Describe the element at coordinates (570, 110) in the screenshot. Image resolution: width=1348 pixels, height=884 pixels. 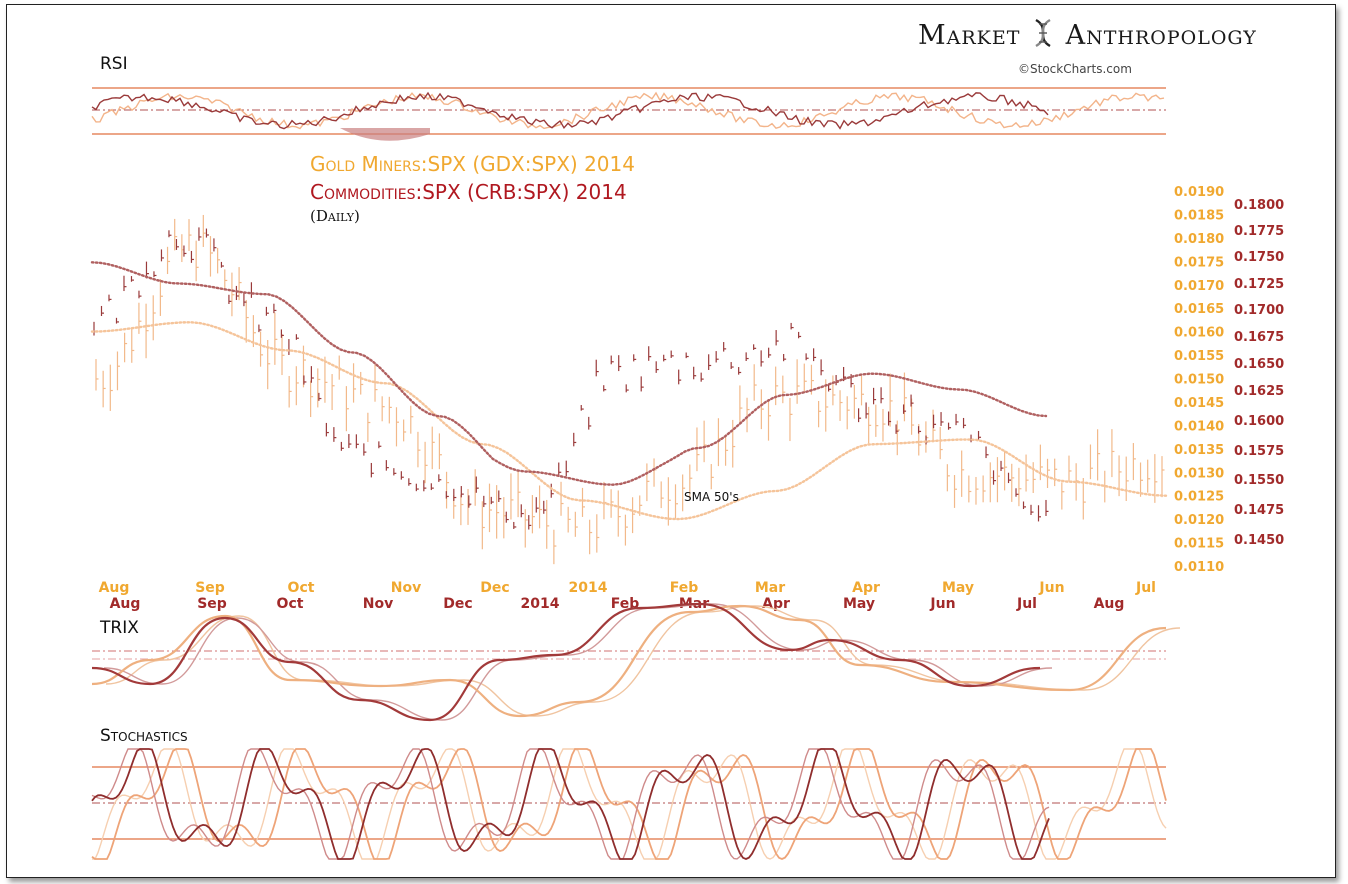
I see `rsi-commodity-line` at that location.